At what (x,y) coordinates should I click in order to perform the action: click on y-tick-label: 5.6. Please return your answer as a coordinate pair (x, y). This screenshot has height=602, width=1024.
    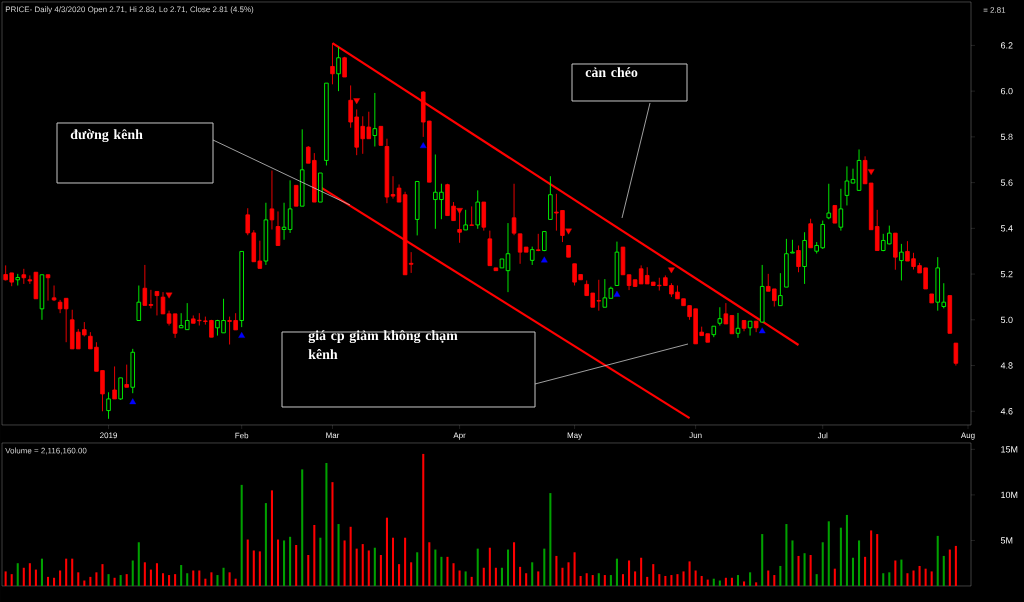
    Looking at the image, I should click on (1006, 182).